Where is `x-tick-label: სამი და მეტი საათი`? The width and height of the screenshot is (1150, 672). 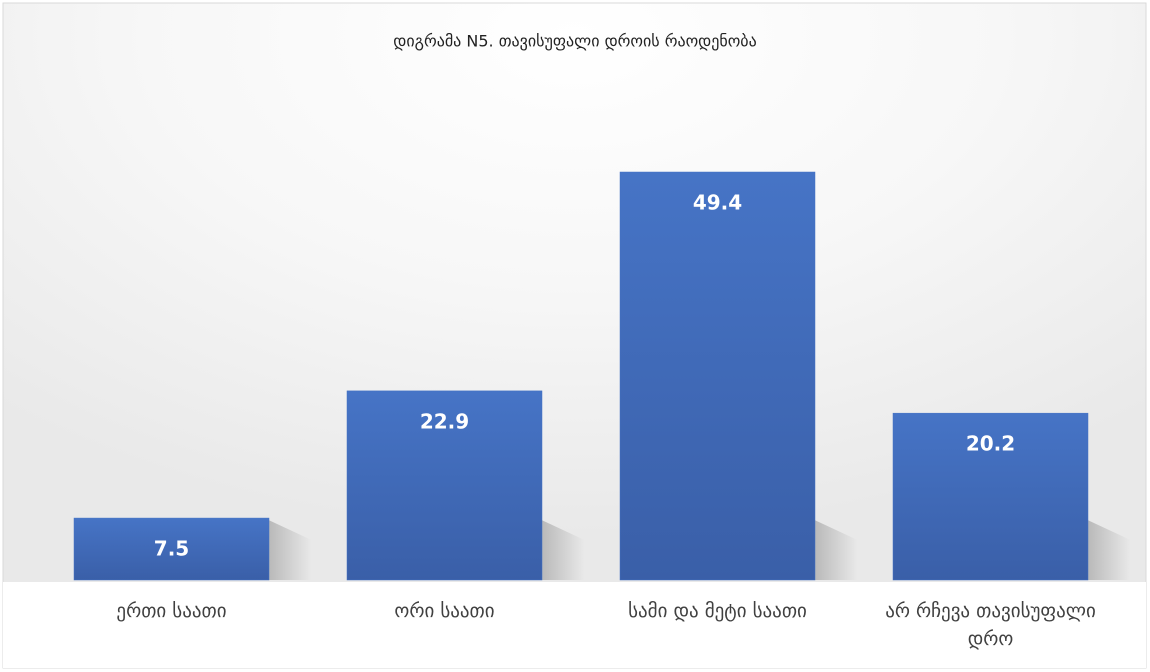
x-tick-label: სამი და მეტი საათი is located at coordinates (717, 611).